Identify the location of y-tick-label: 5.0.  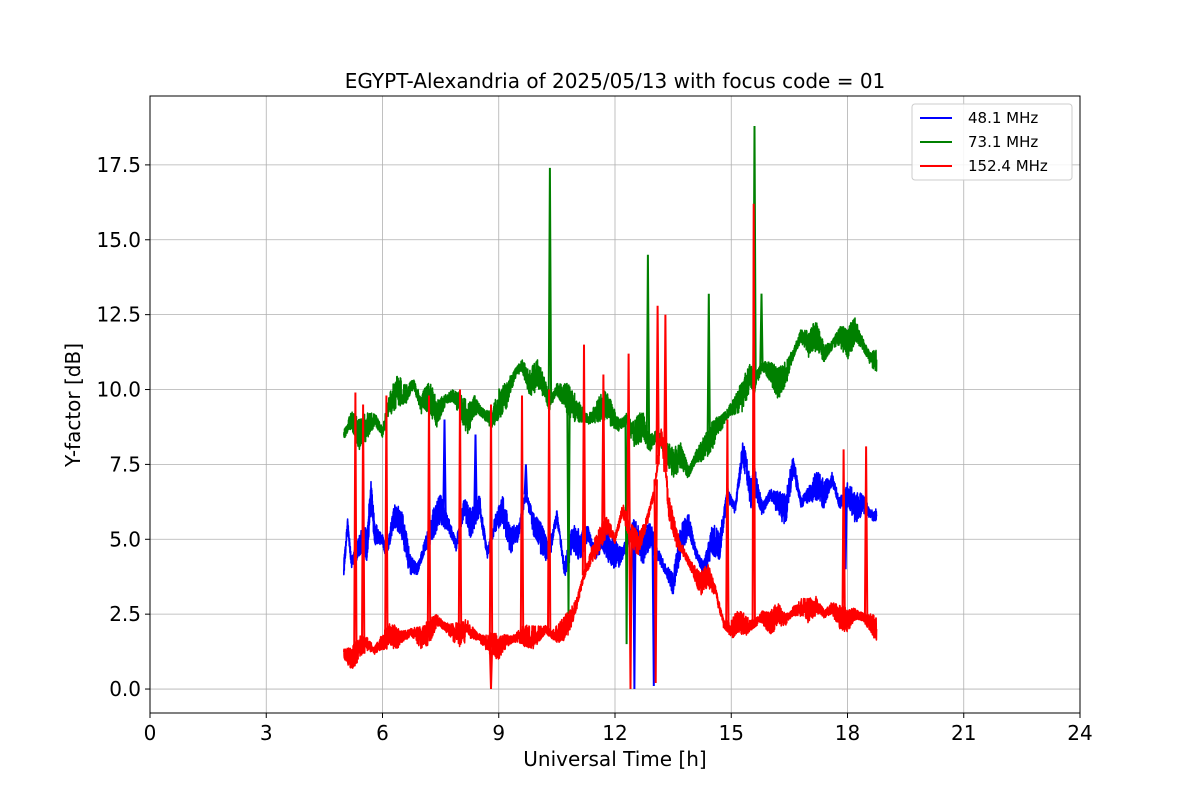
(125, 539).